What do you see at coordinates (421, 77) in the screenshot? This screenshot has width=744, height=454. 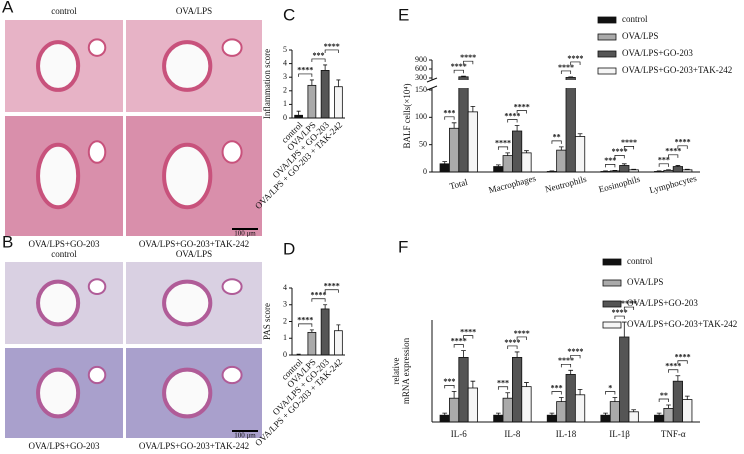 I see `y-tick-label: 300` at bounding box center [421, 77].